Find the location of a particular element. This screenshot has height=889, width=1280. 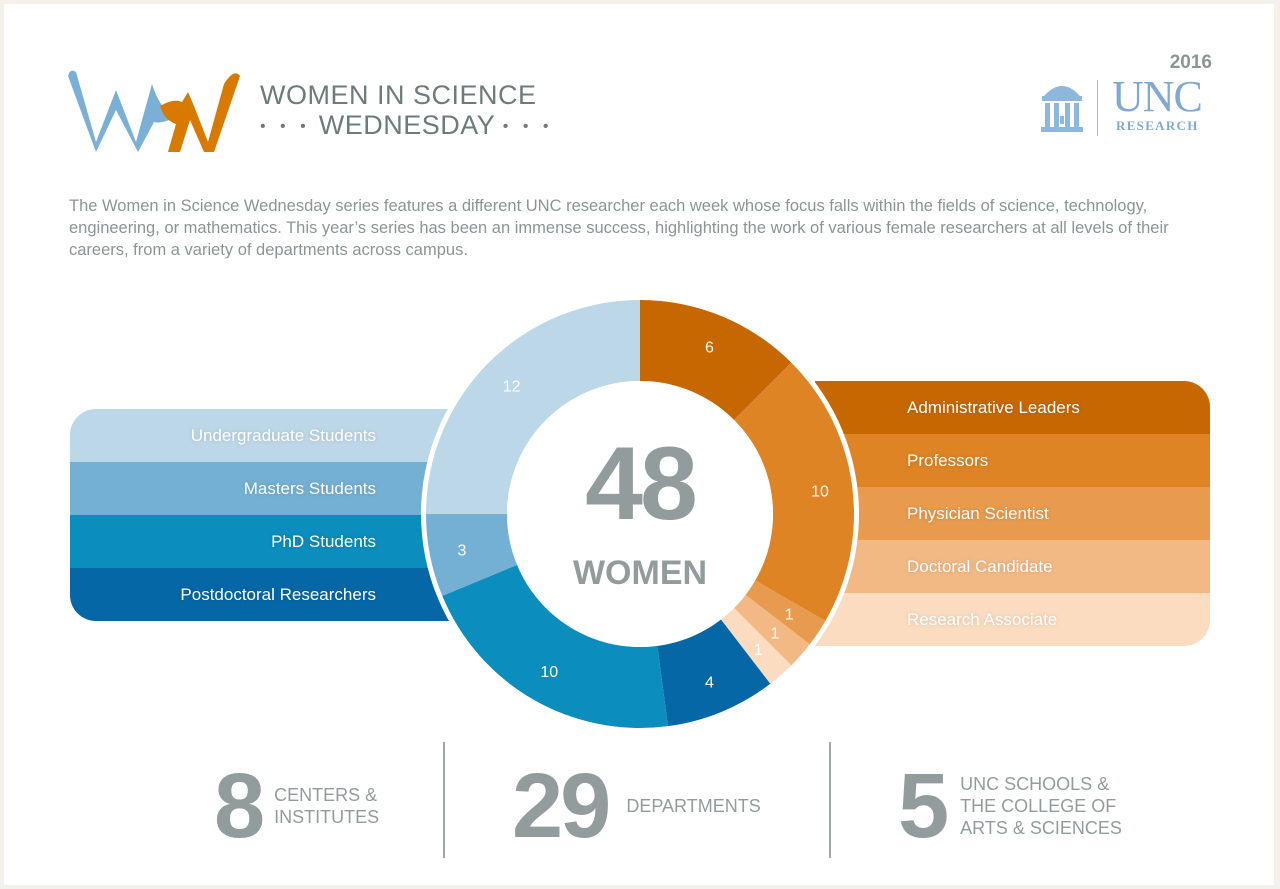

unc-research-label: RESEARCH is located at coordinates (1157, 125).